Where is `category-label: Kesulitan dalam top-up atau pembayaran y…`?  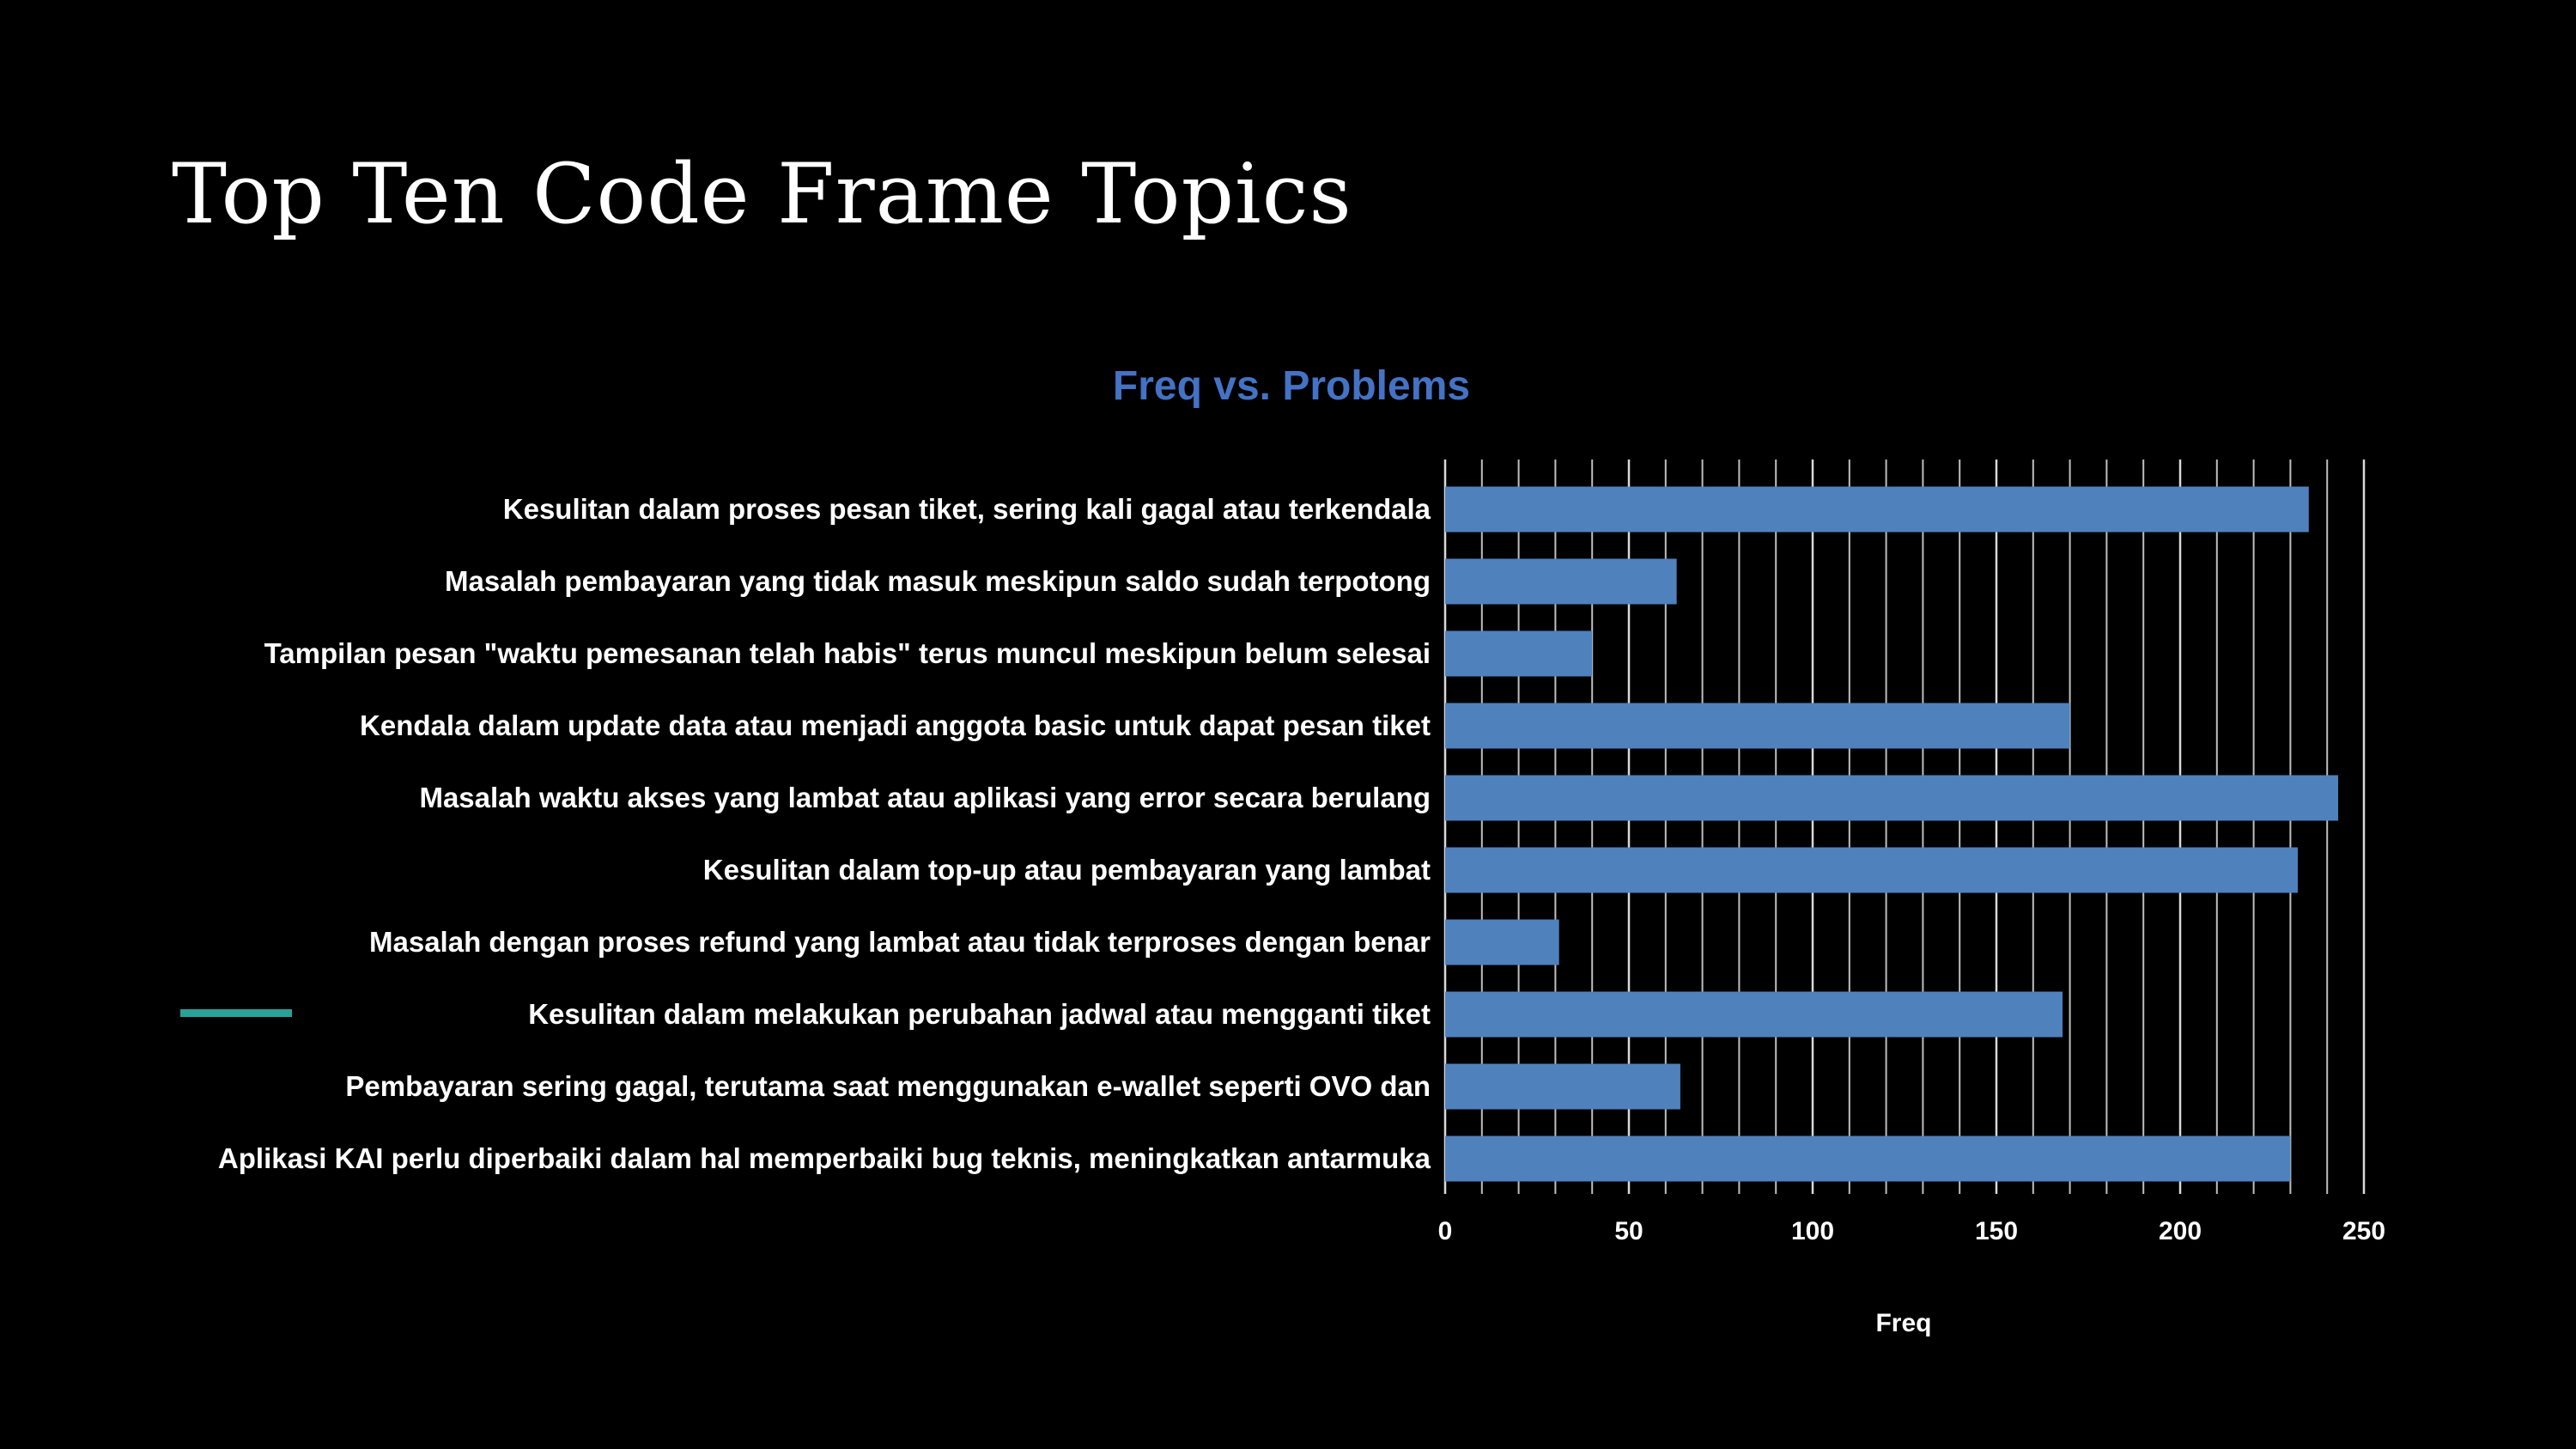
category-label: Kesulitan dalam top-up atau pembayaran y… is located at coordinates (1067, 870).